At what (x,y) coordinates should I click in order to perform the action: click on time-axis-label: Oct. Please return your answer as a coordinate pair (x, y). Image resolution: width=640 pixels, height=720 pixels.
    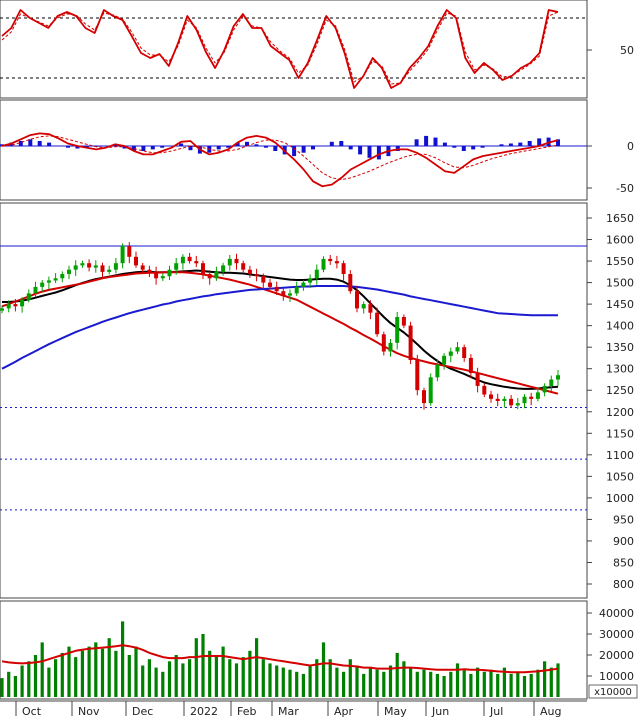
    Looking at the image, I should click on (32, 711).